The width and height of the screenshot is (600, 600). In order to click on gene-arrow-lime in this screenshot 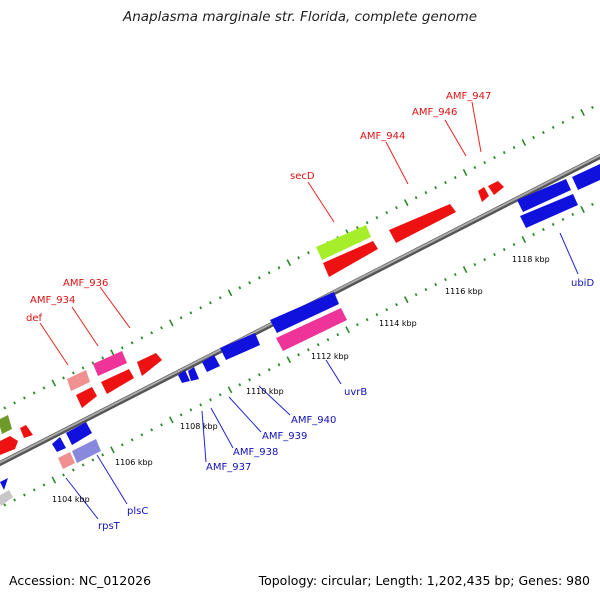, I will do `click(343, 242)`.